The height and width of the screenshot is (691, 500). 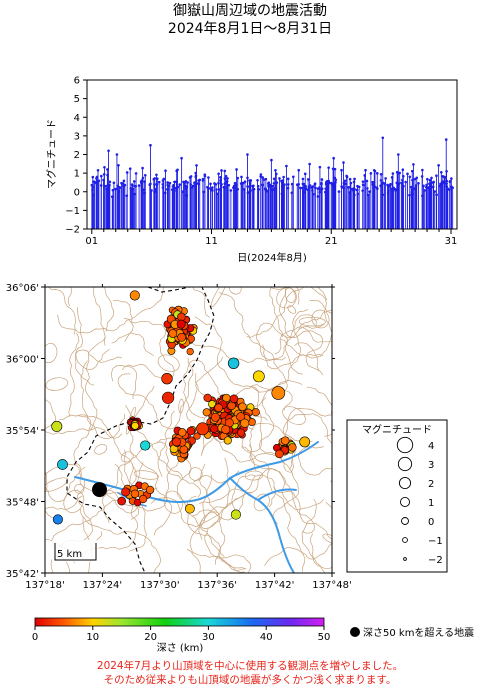 What do you see at coordinates (431, 484) in the screenshot?
I see `legend-label: 2` at bounding box center [431, 484].